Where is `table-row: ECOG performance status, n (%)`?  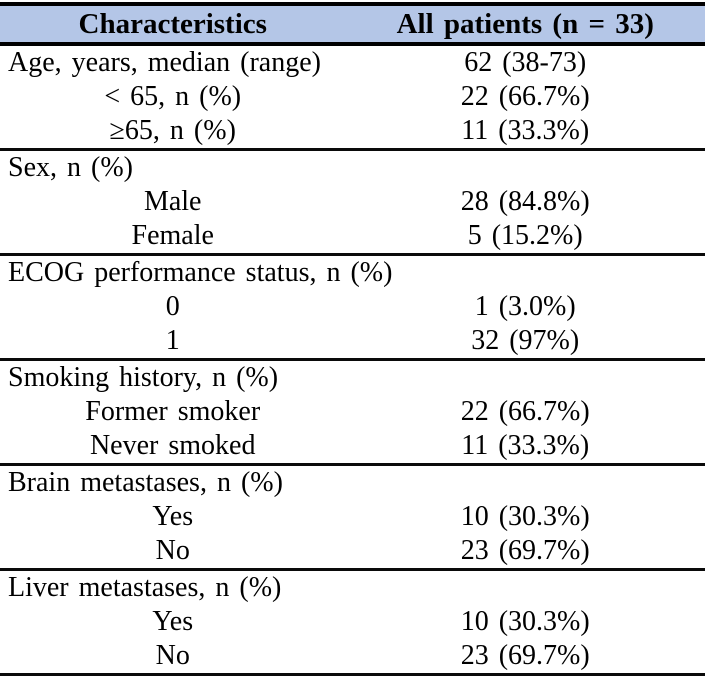
table-row: ECOG performance status, n (%) is located at coordinates (352, 273).